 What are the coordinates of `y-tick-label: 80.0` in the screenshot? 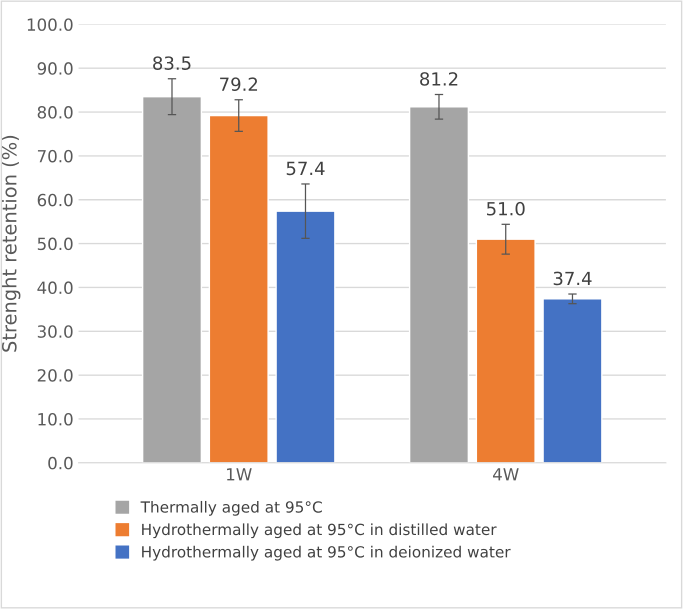 It's located at (55, 112).